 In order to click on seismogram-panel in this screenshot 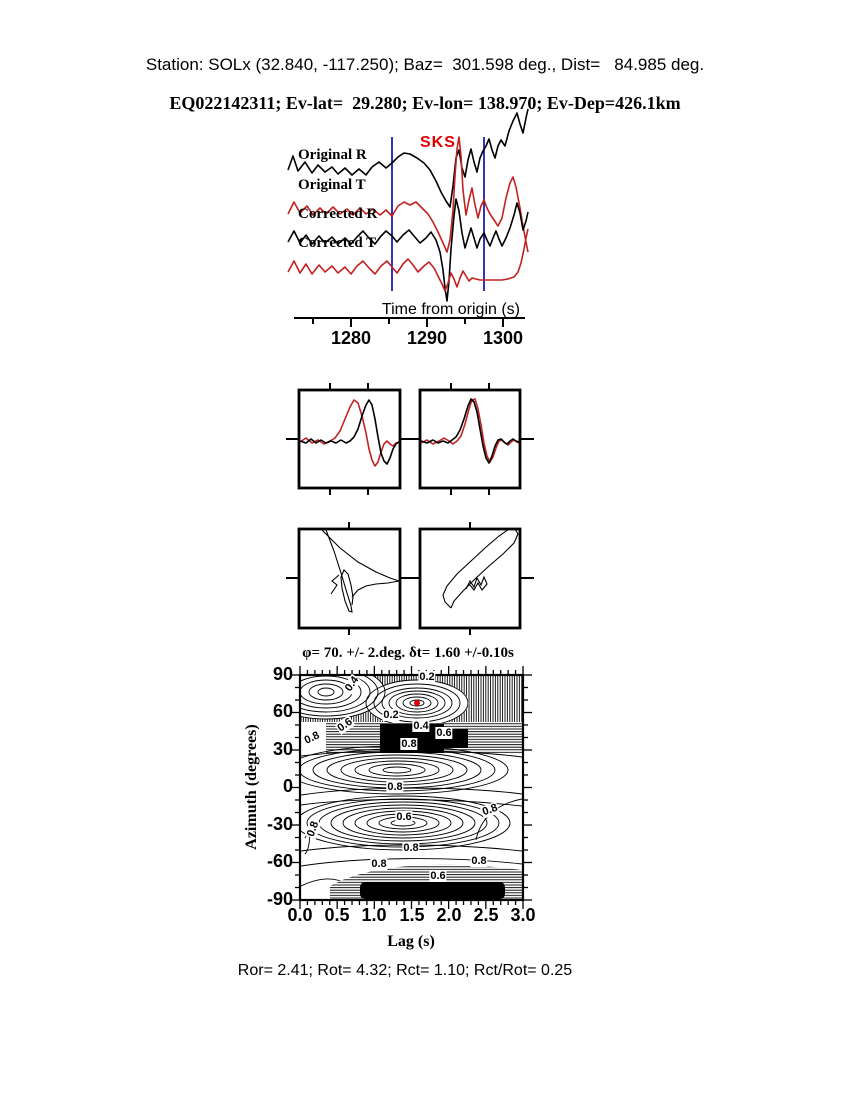, I will do `click(408, 217)`.